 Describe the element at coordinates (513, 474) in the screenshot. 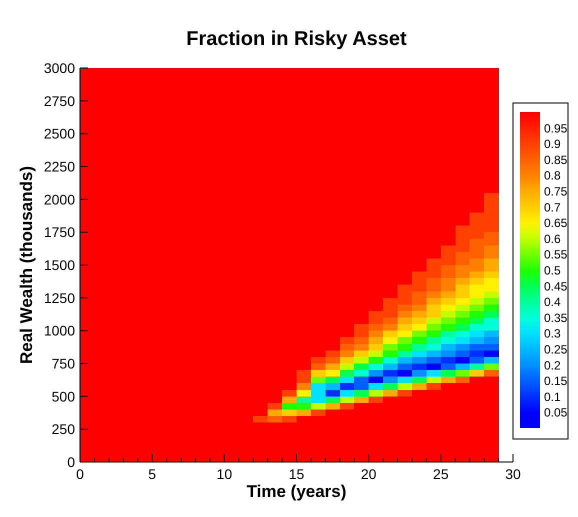

I see `x-tick-label: 30` at that location.